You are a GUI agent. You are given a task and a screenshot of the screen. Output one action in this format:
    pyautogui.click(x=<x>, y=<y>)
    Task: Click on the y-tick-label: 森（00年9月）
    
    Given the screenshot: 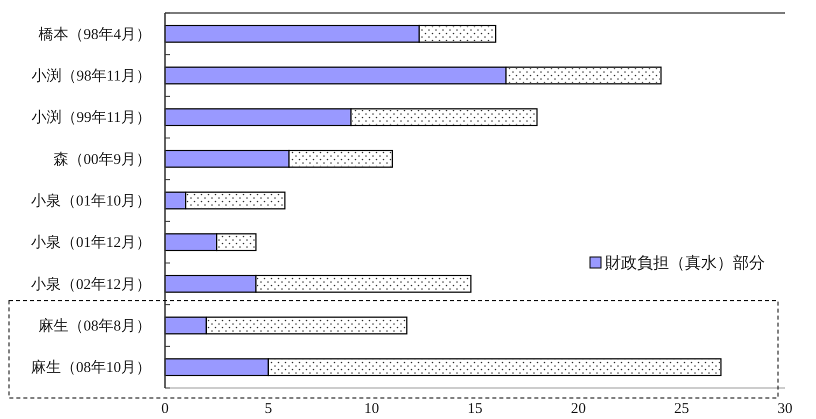 What is the action you would take?
    pyautogui.click(x=102, y=159)
    